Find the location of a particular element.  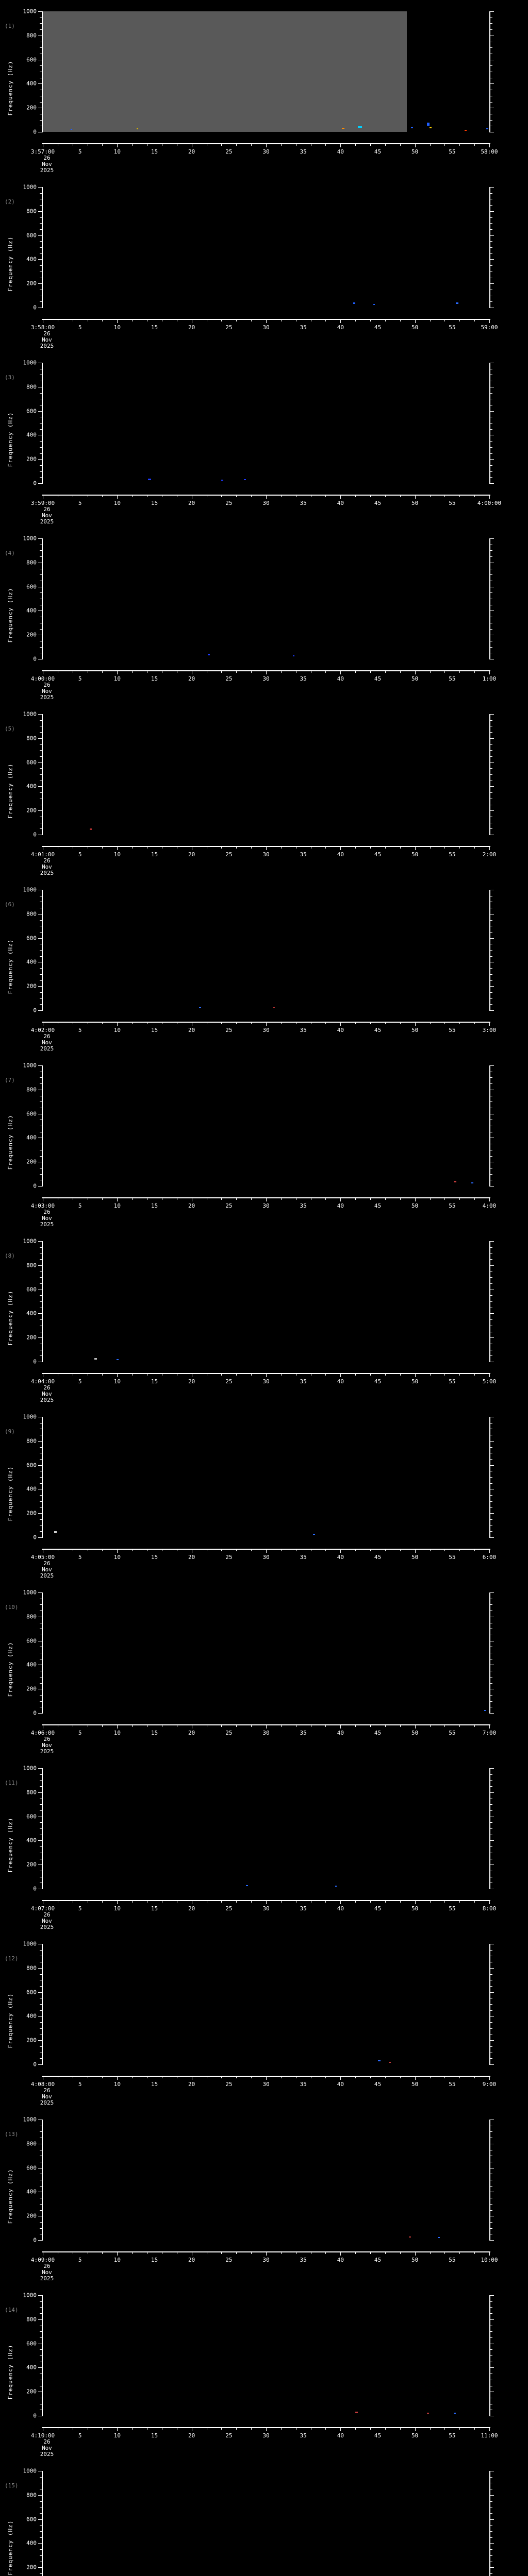

panel-index-label: (12) is located at coordinates (12, 1958).